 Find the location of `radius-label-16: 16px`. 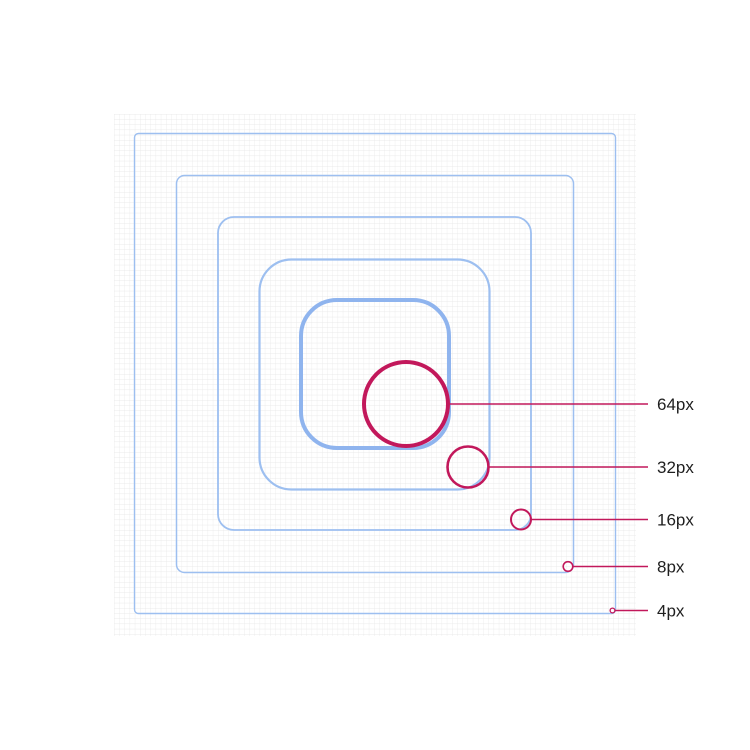

radius-label-16: 16px is located at coordinates (675, 520).